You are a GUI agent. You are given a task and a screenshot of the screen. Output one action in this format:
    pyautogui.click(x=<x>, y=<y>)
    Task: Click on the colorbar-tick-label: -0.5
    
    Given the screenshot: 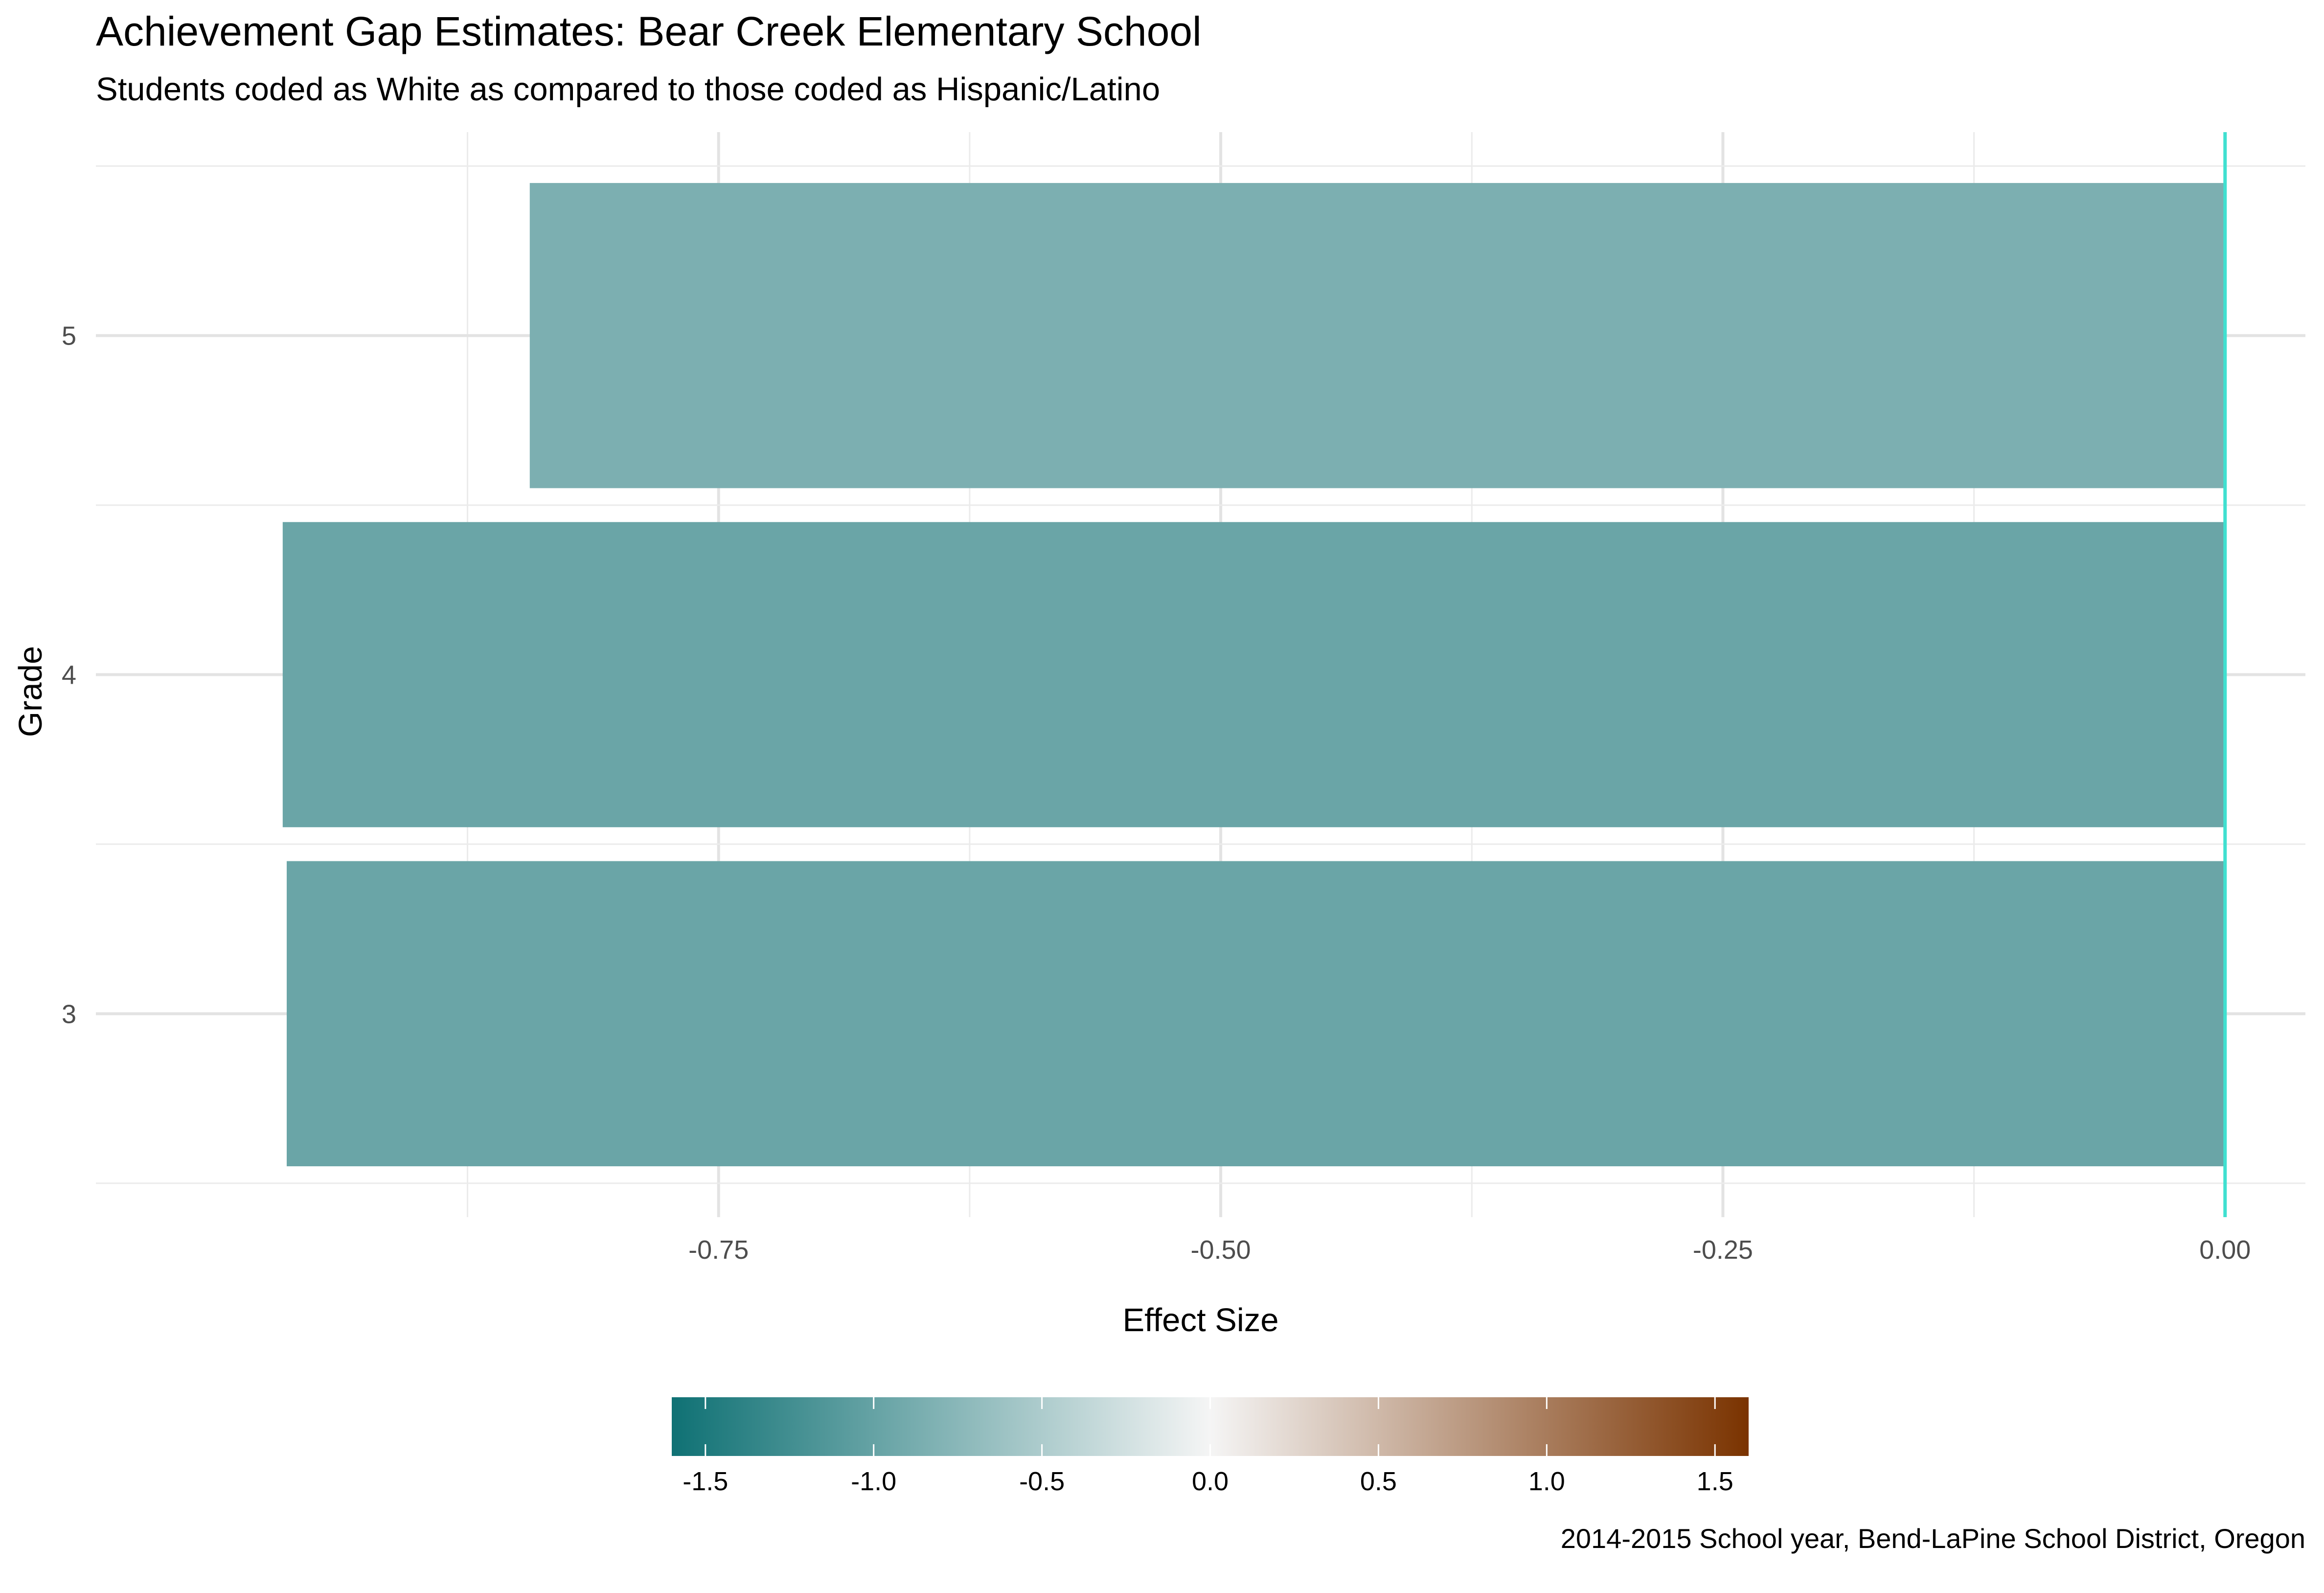 What is the action you would take?
    pyautogui.click(x=1042, y=1481)
    